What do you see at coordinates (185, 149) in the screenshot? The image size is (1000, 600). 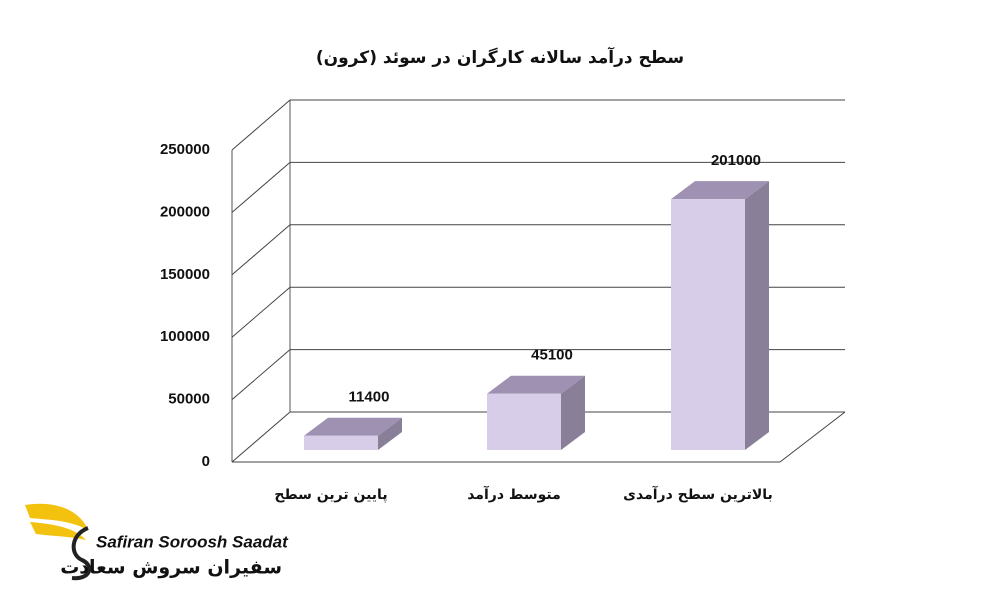 I see `y-tick-label: 250000` at bounding box center [185, 149].